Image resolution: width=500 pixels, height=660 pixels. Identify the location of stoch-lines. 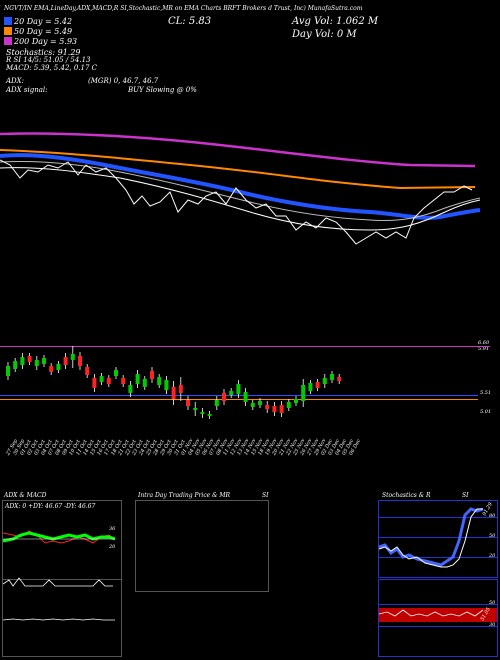
(431, 537).